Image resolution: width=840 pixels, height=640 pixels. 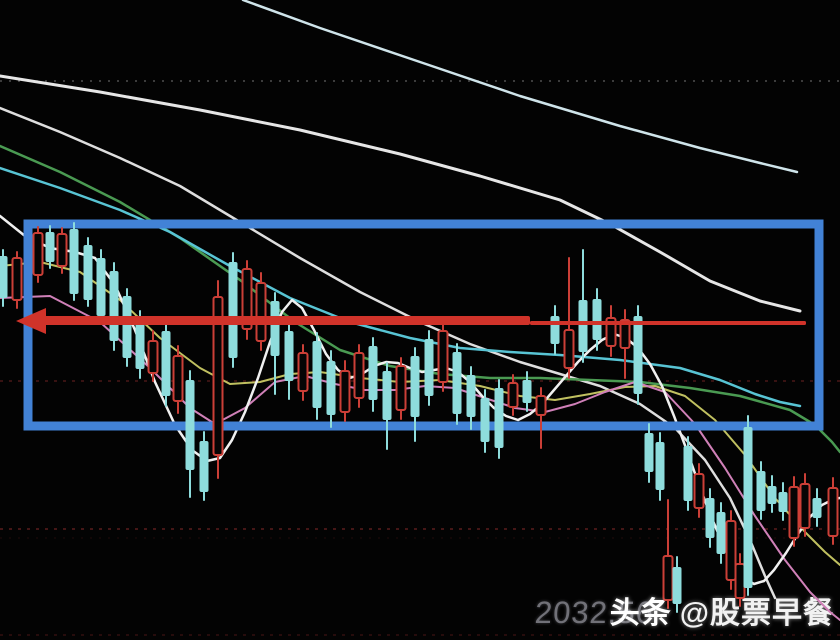 I want to click on trend-arrow, so click(x=411, y=321).